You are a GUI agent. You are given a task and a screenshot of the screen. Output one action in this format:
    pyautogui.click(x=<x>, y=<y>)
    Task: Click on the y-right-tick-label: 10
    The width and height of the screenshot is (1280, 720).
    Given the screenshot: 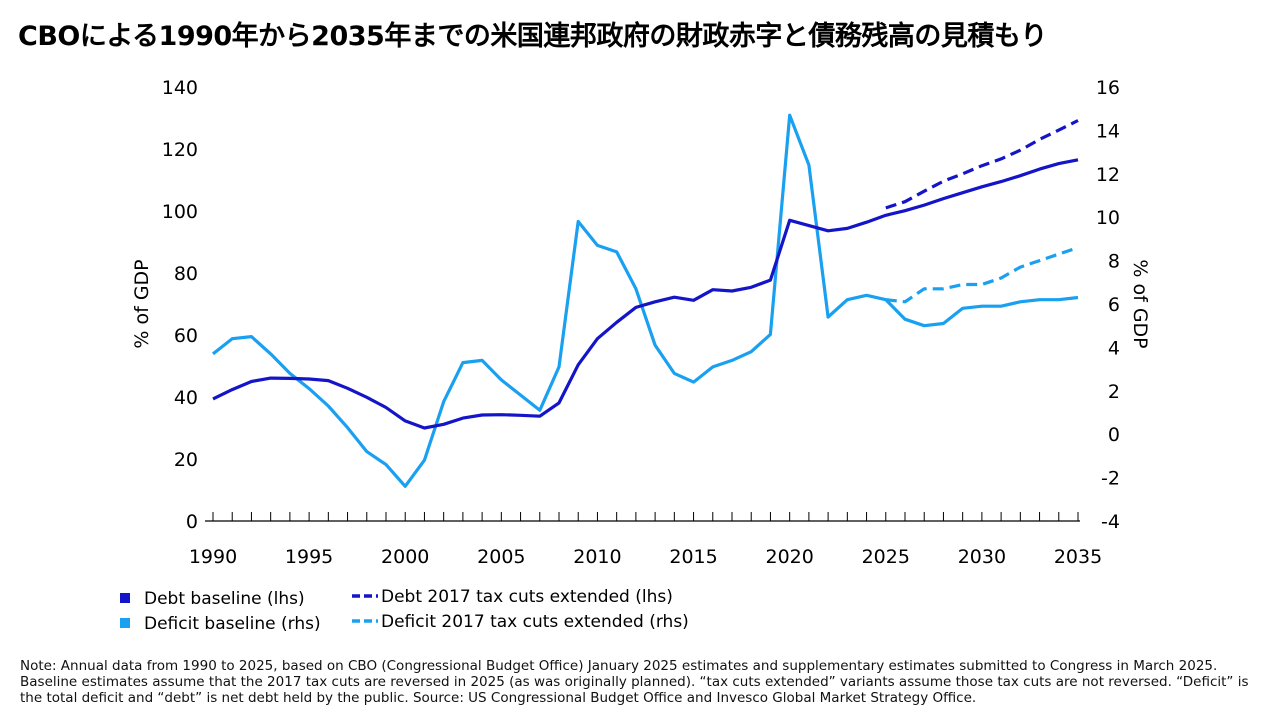 What is the action you would take?
    pyautogui.click(x=1108, y=218)
    